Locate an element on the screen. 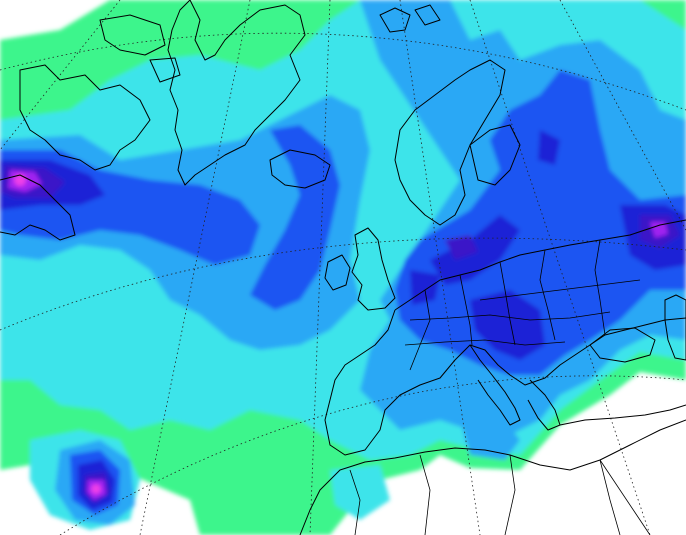  coastline-arctic-islands is located at coordinates (140, 48).